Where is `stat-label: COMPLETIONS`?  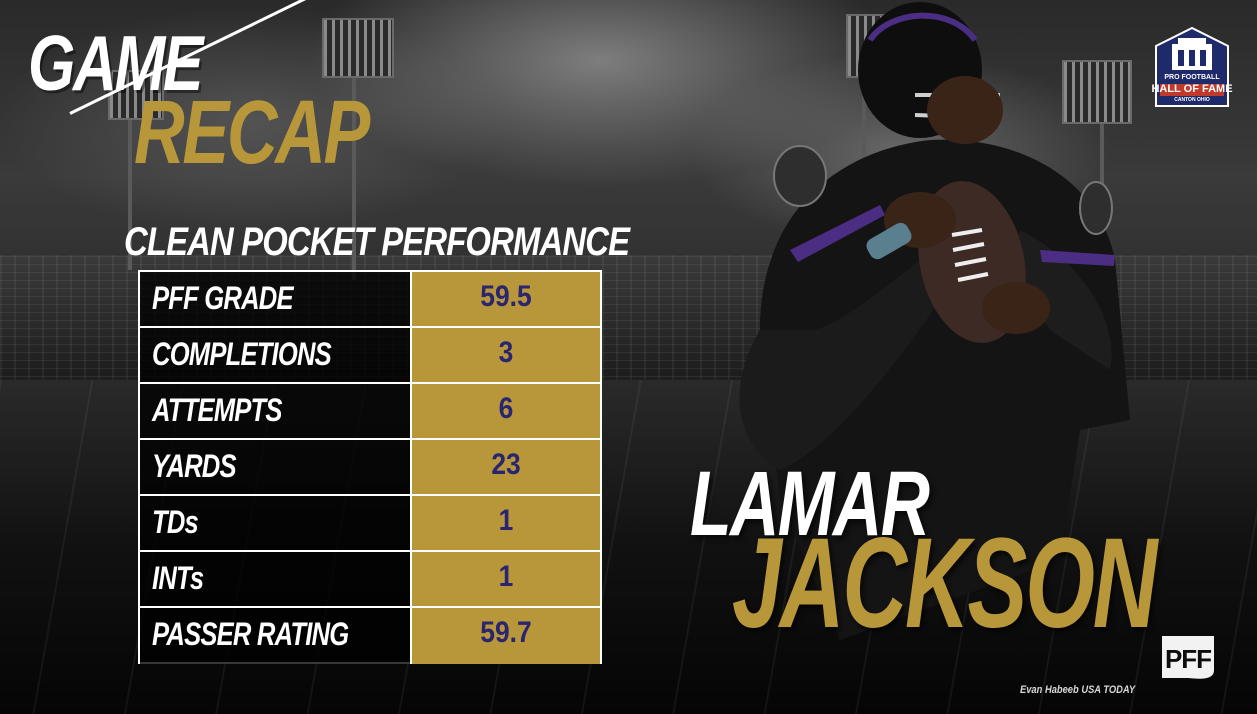
stat-label: COMPLETIONS is located at coordinates (242, 354).